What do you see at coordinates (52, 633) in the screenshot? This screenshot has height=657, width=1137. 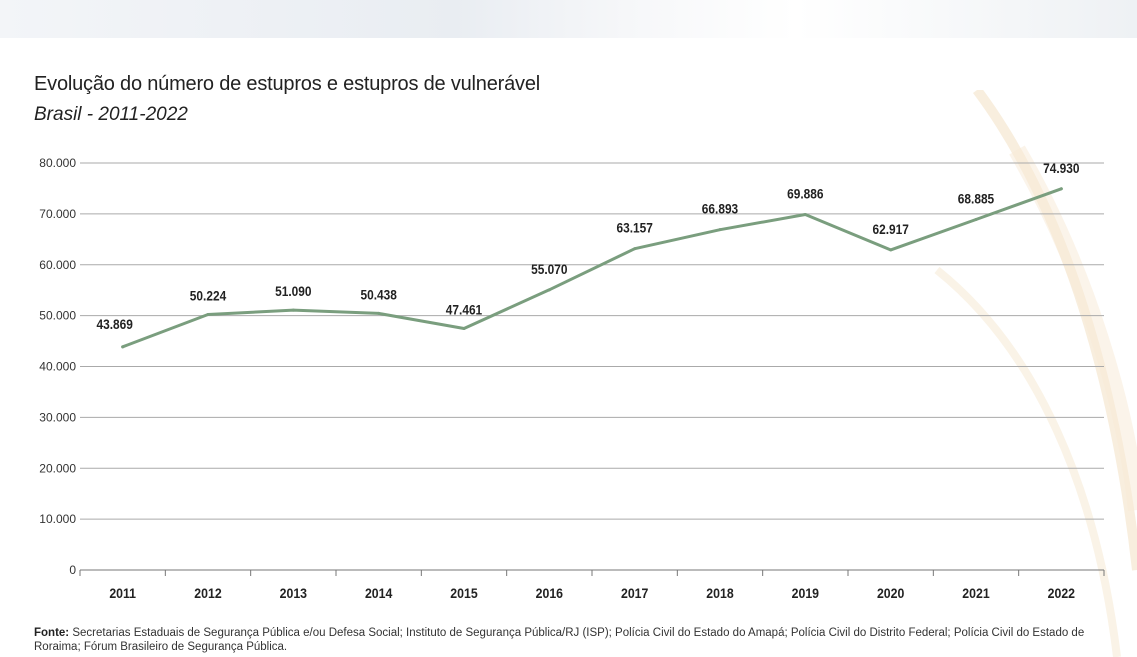 I see `source-label: Fonte:` at bounding box center [52, 633].